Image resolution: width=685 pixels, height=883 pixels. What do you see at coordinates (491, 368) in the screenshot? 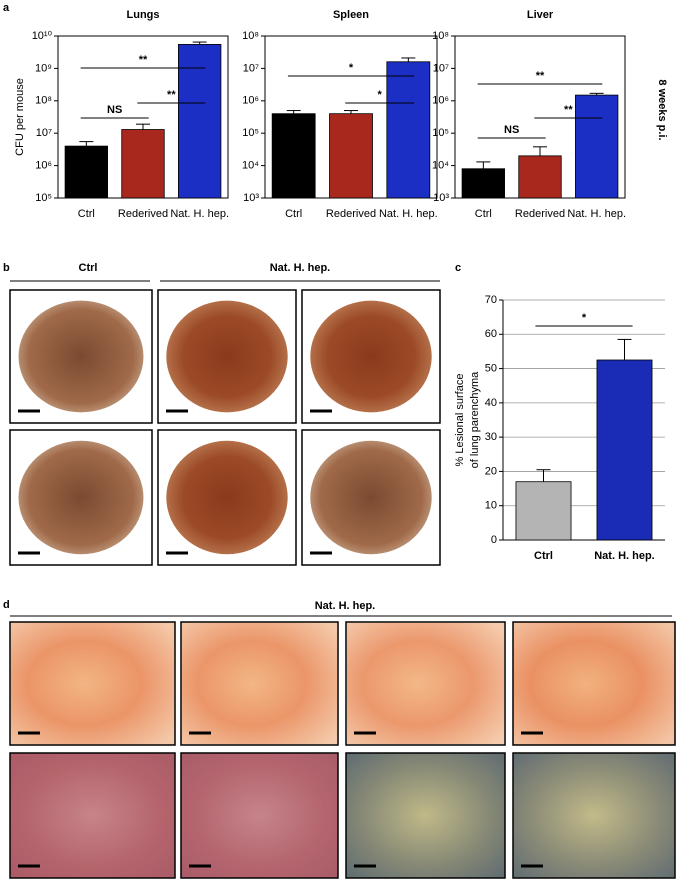
I see `y-tick-label: 50` at bounding box center [491, 368].